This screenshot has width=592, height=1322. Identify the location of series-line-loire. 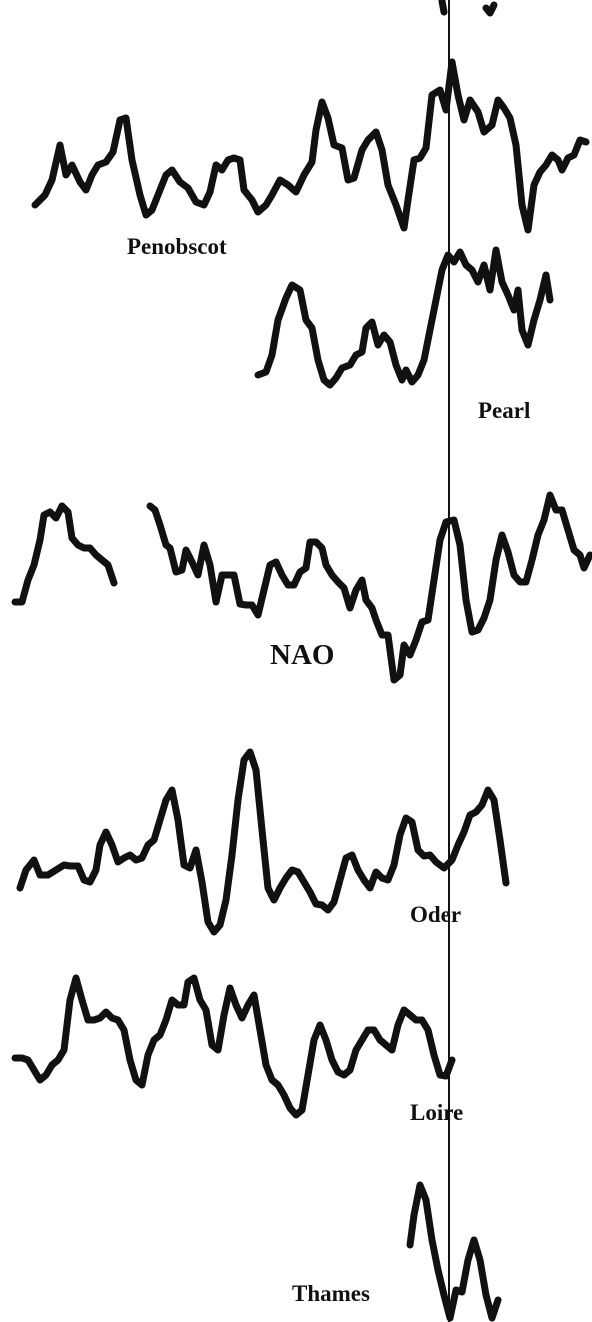
(233, 1046).